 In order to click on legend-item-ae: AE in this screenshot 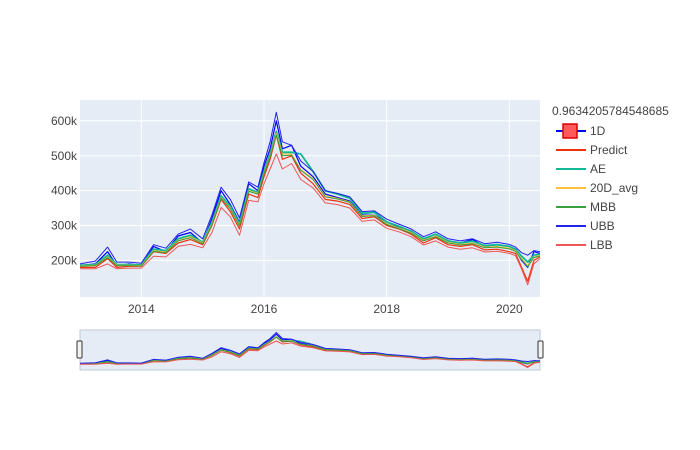, I will do `click(581, 169)`.